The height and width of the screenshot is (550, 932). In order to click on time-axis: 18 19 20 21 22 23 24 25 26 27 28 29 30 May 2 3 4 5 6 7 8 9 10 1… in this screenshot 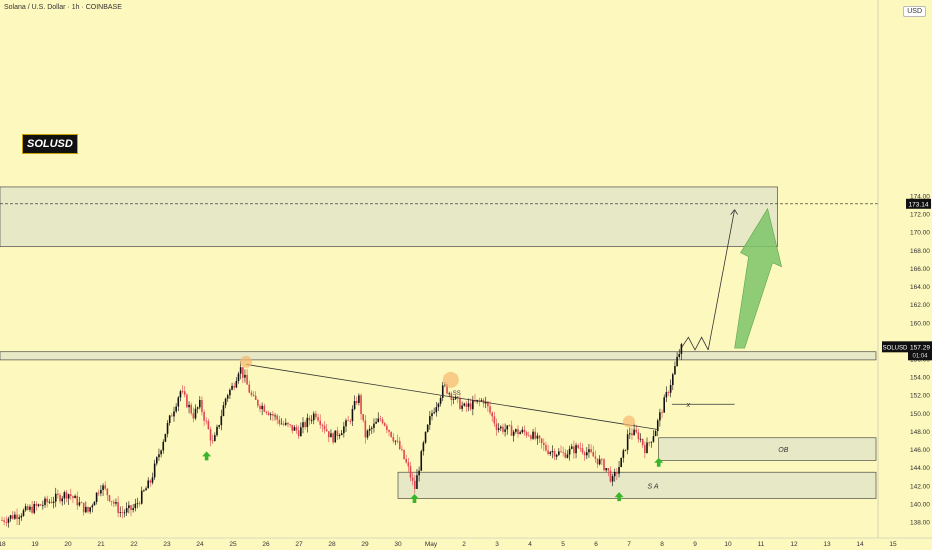, I will do `click(466, 542)`.